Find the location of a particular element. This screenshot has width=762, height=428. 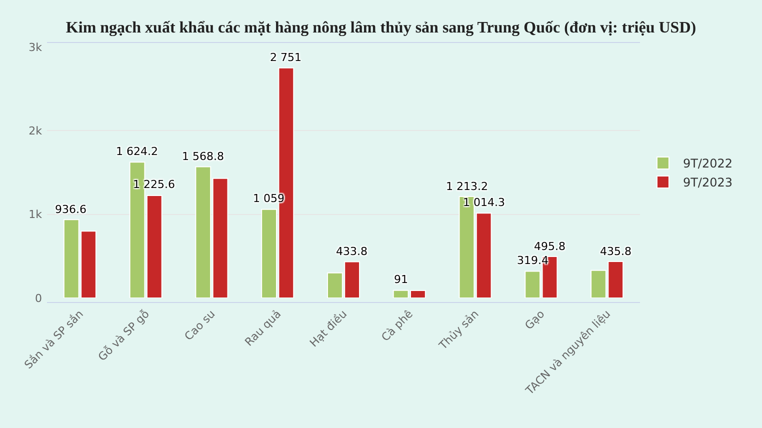

y-tick-label: 2k is located at coordinates (35, 131).